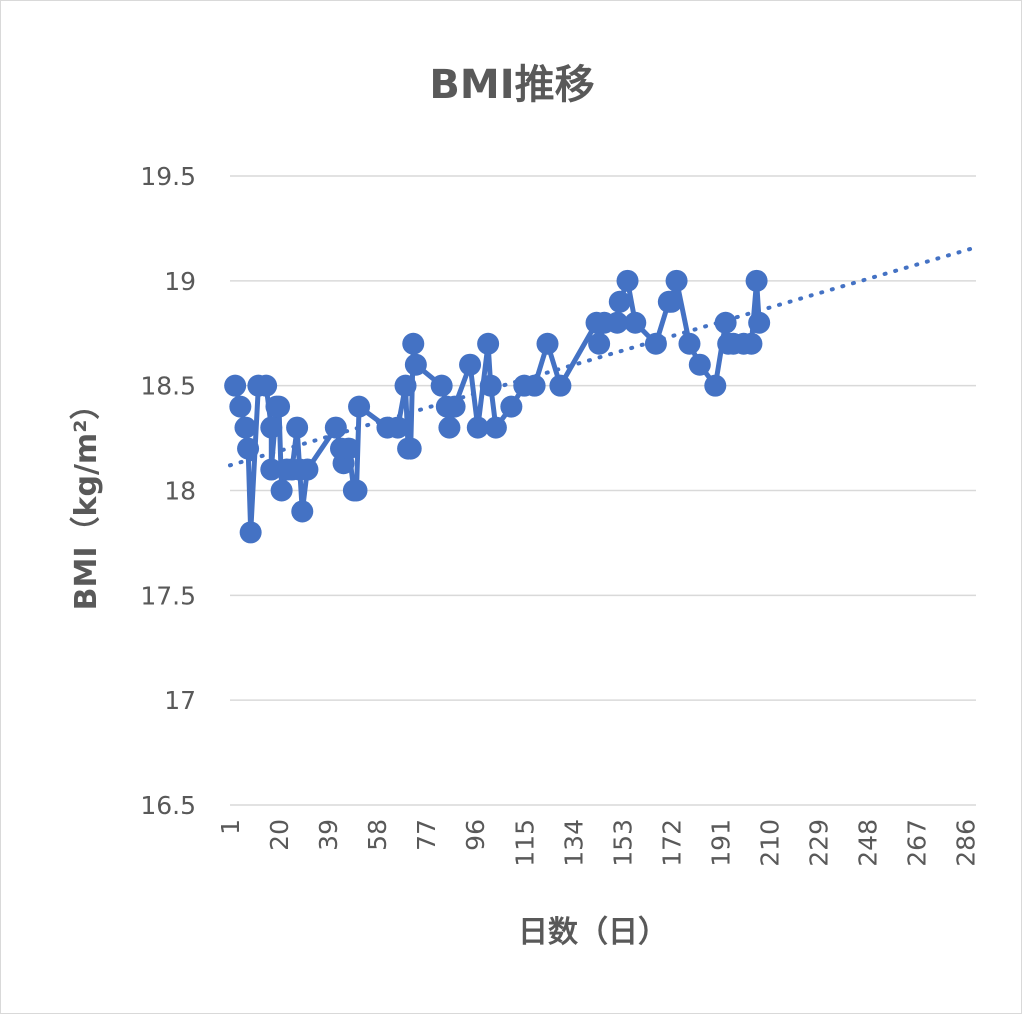 This screenshot has height=1016, width=1024. What do you see at coordinates (524, 843) in the screenshot?
I see `x-tick-label: 115` at bounding box center [524, 843].